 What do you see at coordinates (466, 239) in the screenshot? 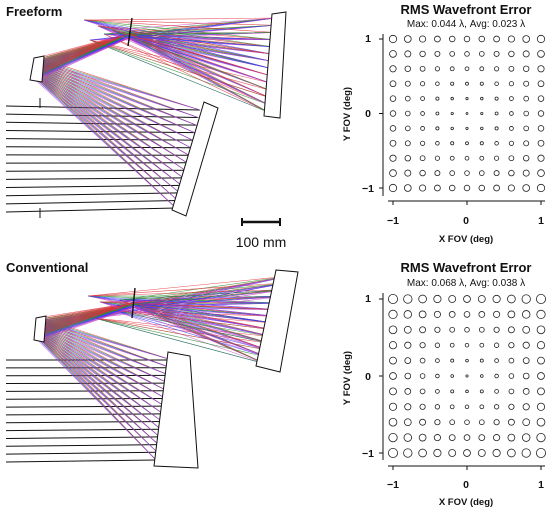
I see `x-axis-label: X FOV (deg)` at bounding box center [466, 239].